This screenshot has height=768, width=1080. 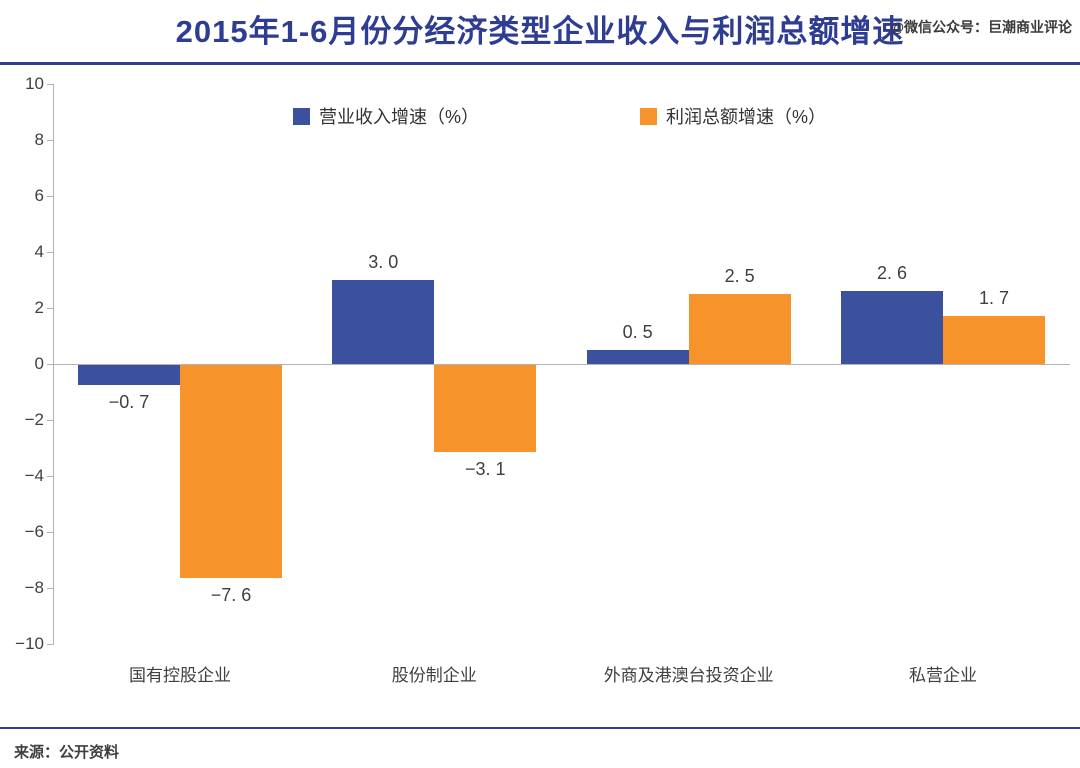 What do you see at coordinates (231, 594) in the screenshot?
I see `bar-value-label-profit-0: −7. 6` at bounding box center [231, 594].